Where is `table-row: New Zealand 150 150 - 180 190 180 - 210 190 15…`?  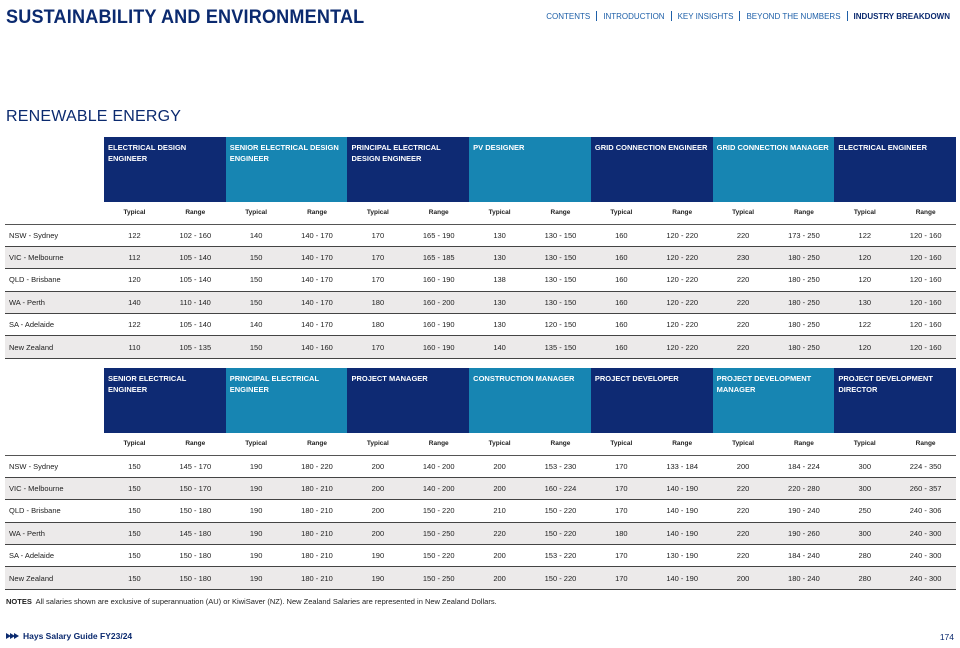
table-row: New Zealand 150 150 - 180 190 180 - 210 190 15… is located at coordinates (481, 578).